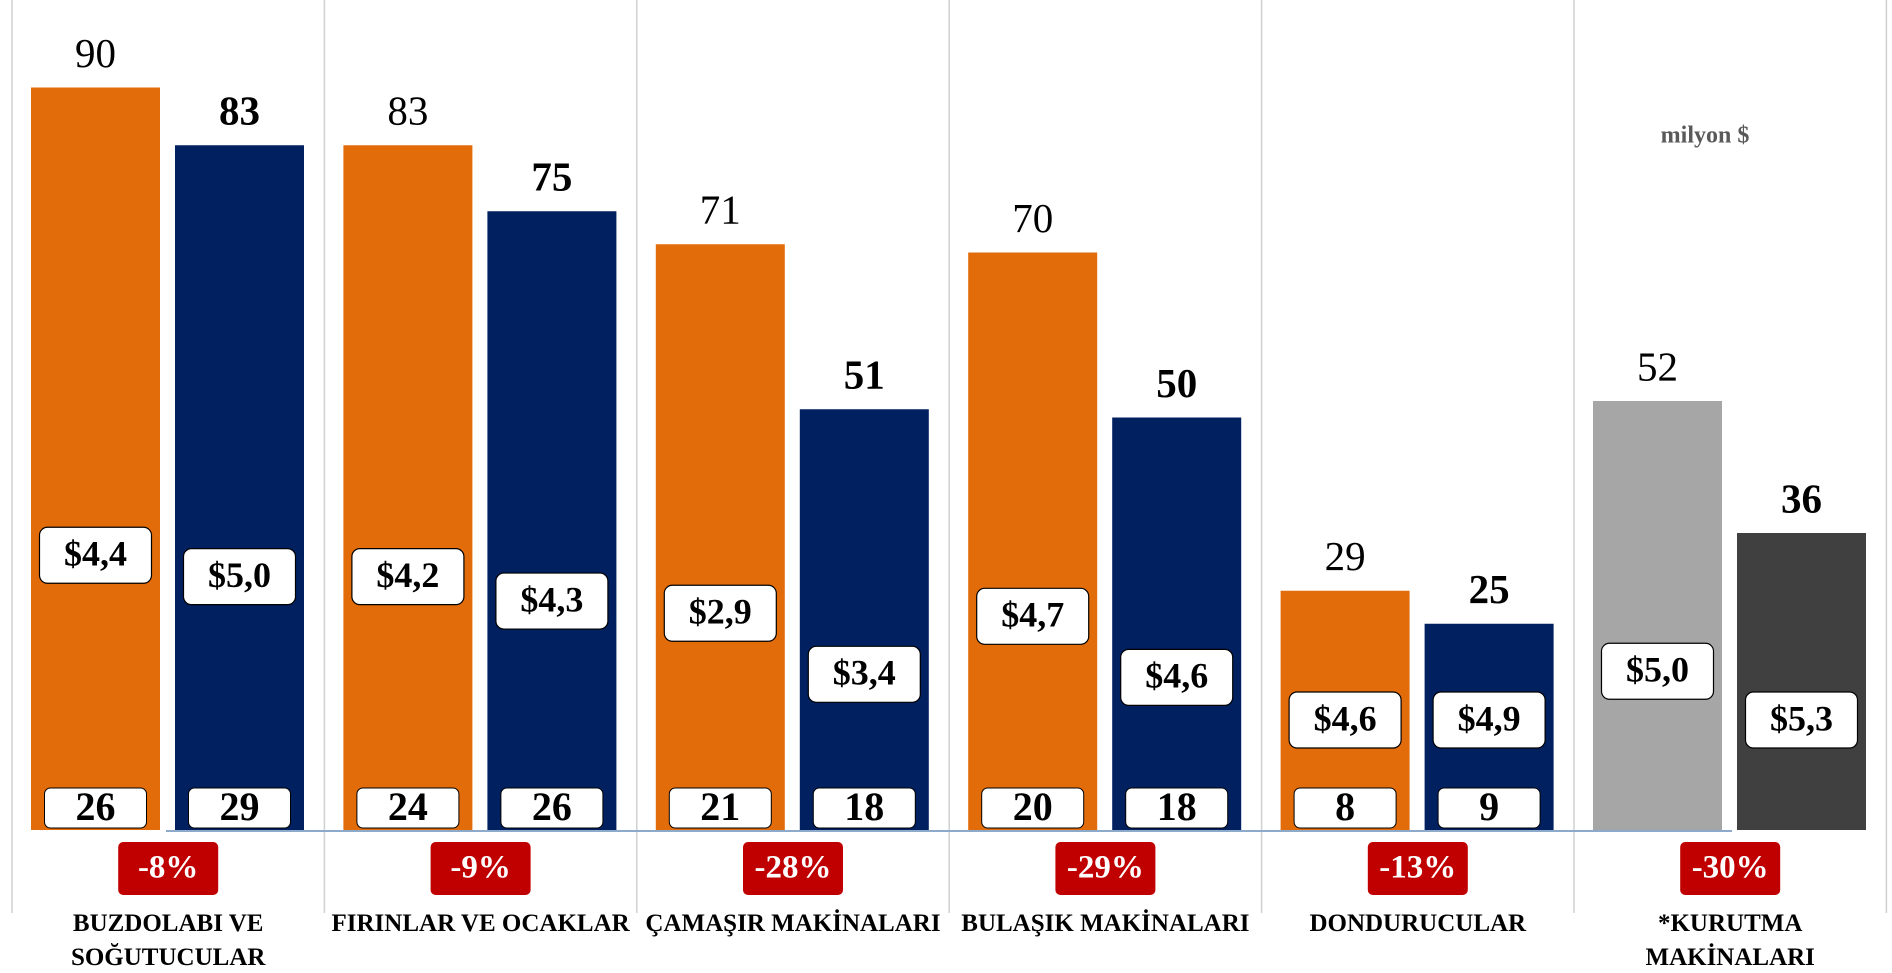 The image size is (1892, 973). I want to click on count-label: 9, so click(1489, 806).